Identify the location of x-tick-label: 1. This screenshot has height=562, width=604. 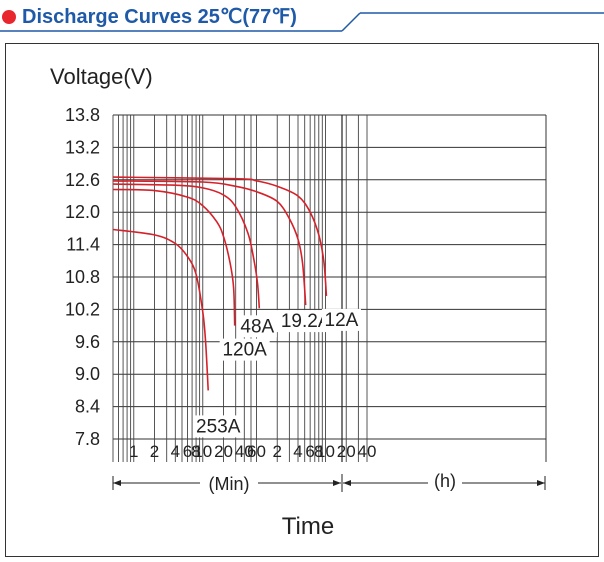
(133, 451).